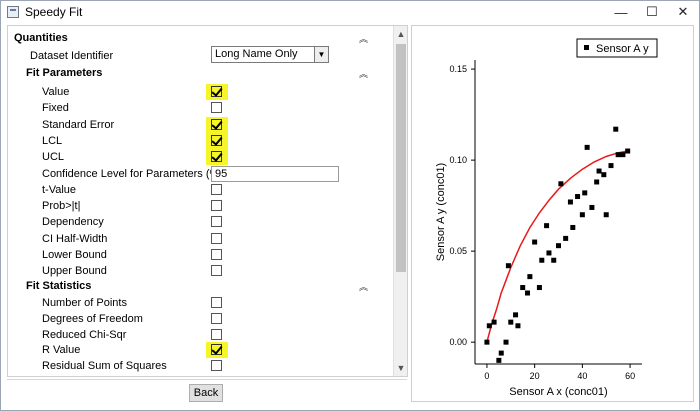 Image resolution: width=700 pixels, height=411 pixels. I want to click on chevron-down-icon: ▼, so click(321, 54).